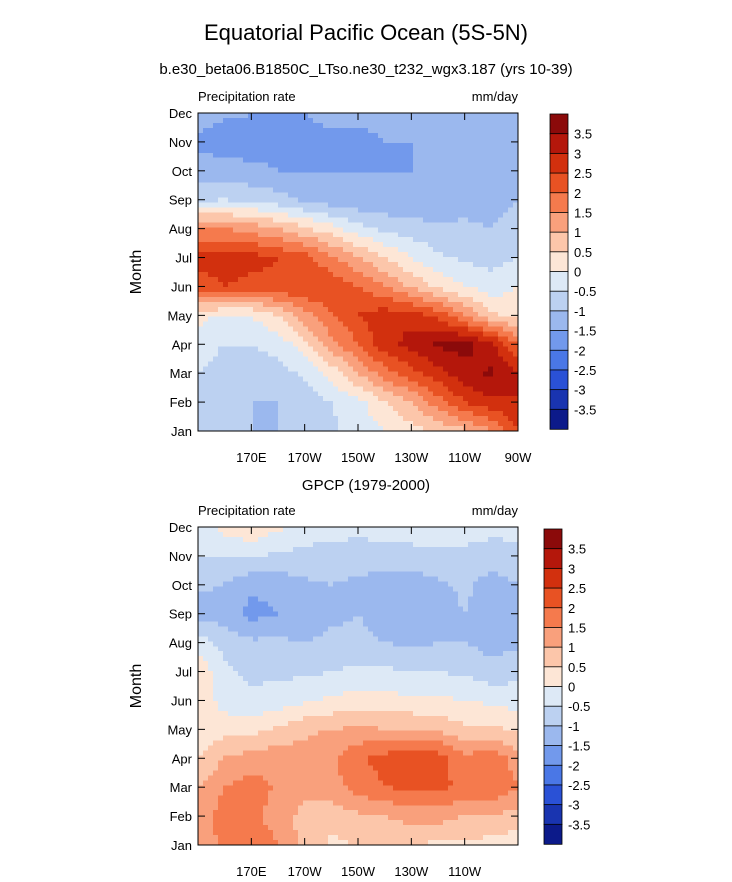  I want to click on colorbar-label: 3.5, so click(583, 134).